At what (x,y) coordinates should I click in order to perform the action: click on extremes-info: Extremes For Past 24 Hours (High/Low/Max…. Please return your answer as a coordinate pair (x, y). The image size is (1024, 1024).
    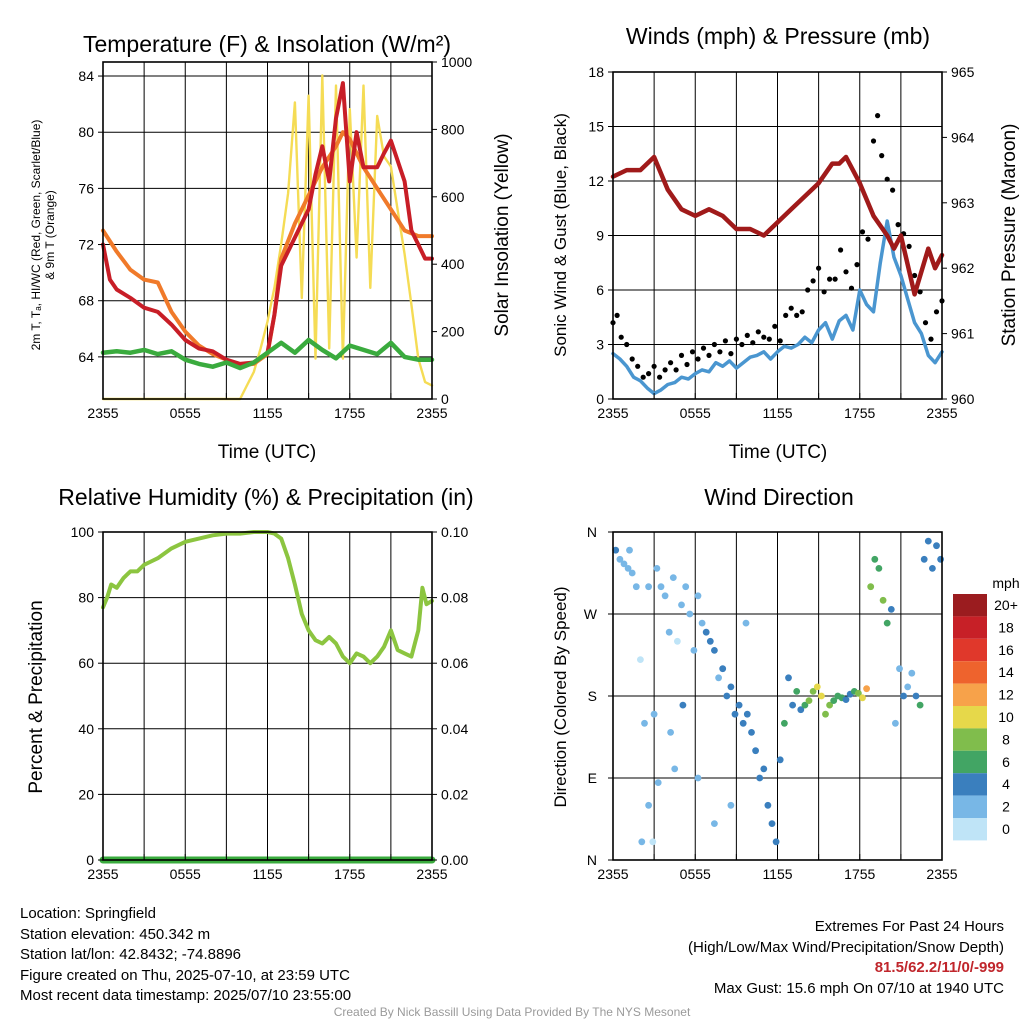
    Looking at the image, I should click on (846, 958).